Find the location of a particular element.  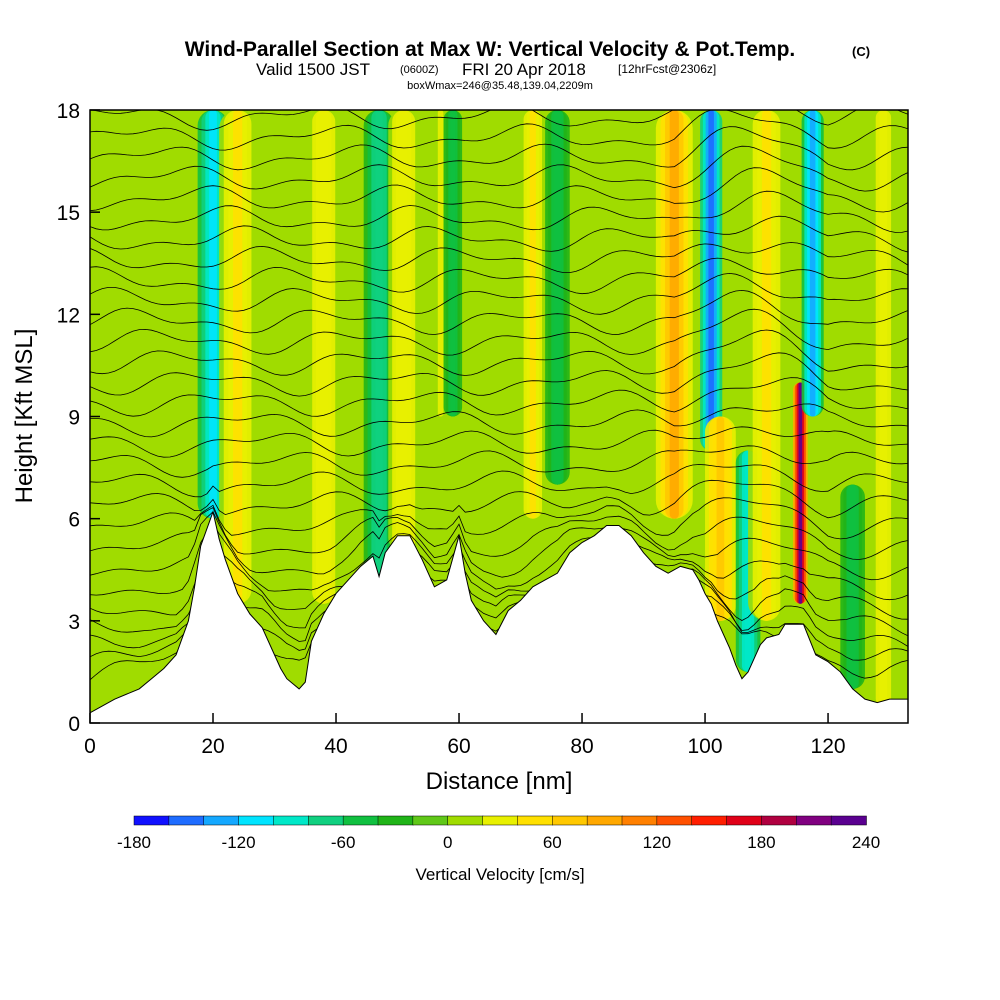

y-tick-label: 3 is located at coordinates (74, 622).